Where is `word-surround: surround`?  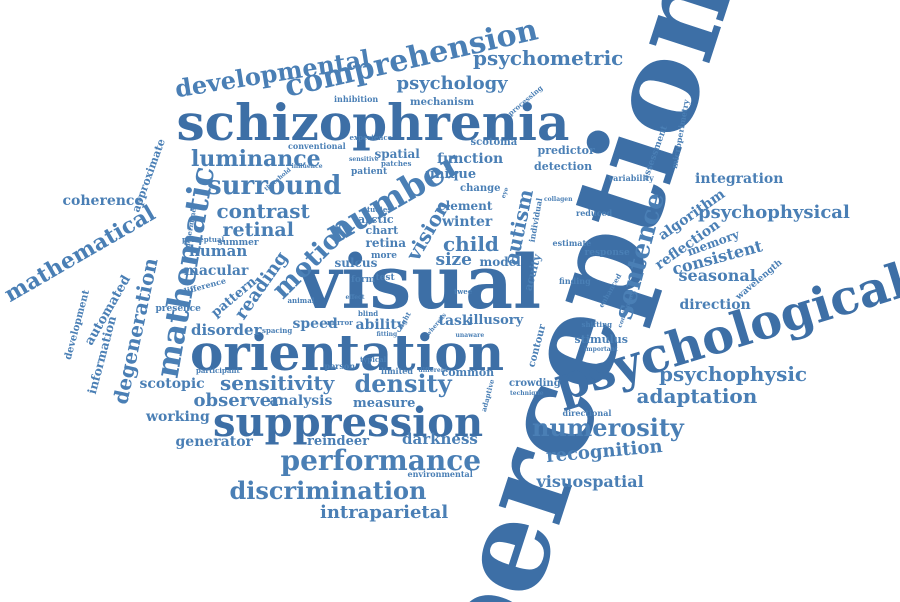
word-surround: surround is located at coordinates (274, 186).